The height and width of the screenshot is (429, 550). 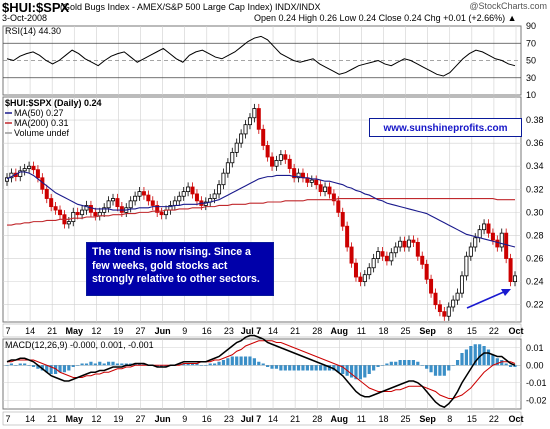 What do you see at coordinates (535, 143) in the screenshot?
I see `price-y-tick: 0.36` at bounding box center [535, 143].